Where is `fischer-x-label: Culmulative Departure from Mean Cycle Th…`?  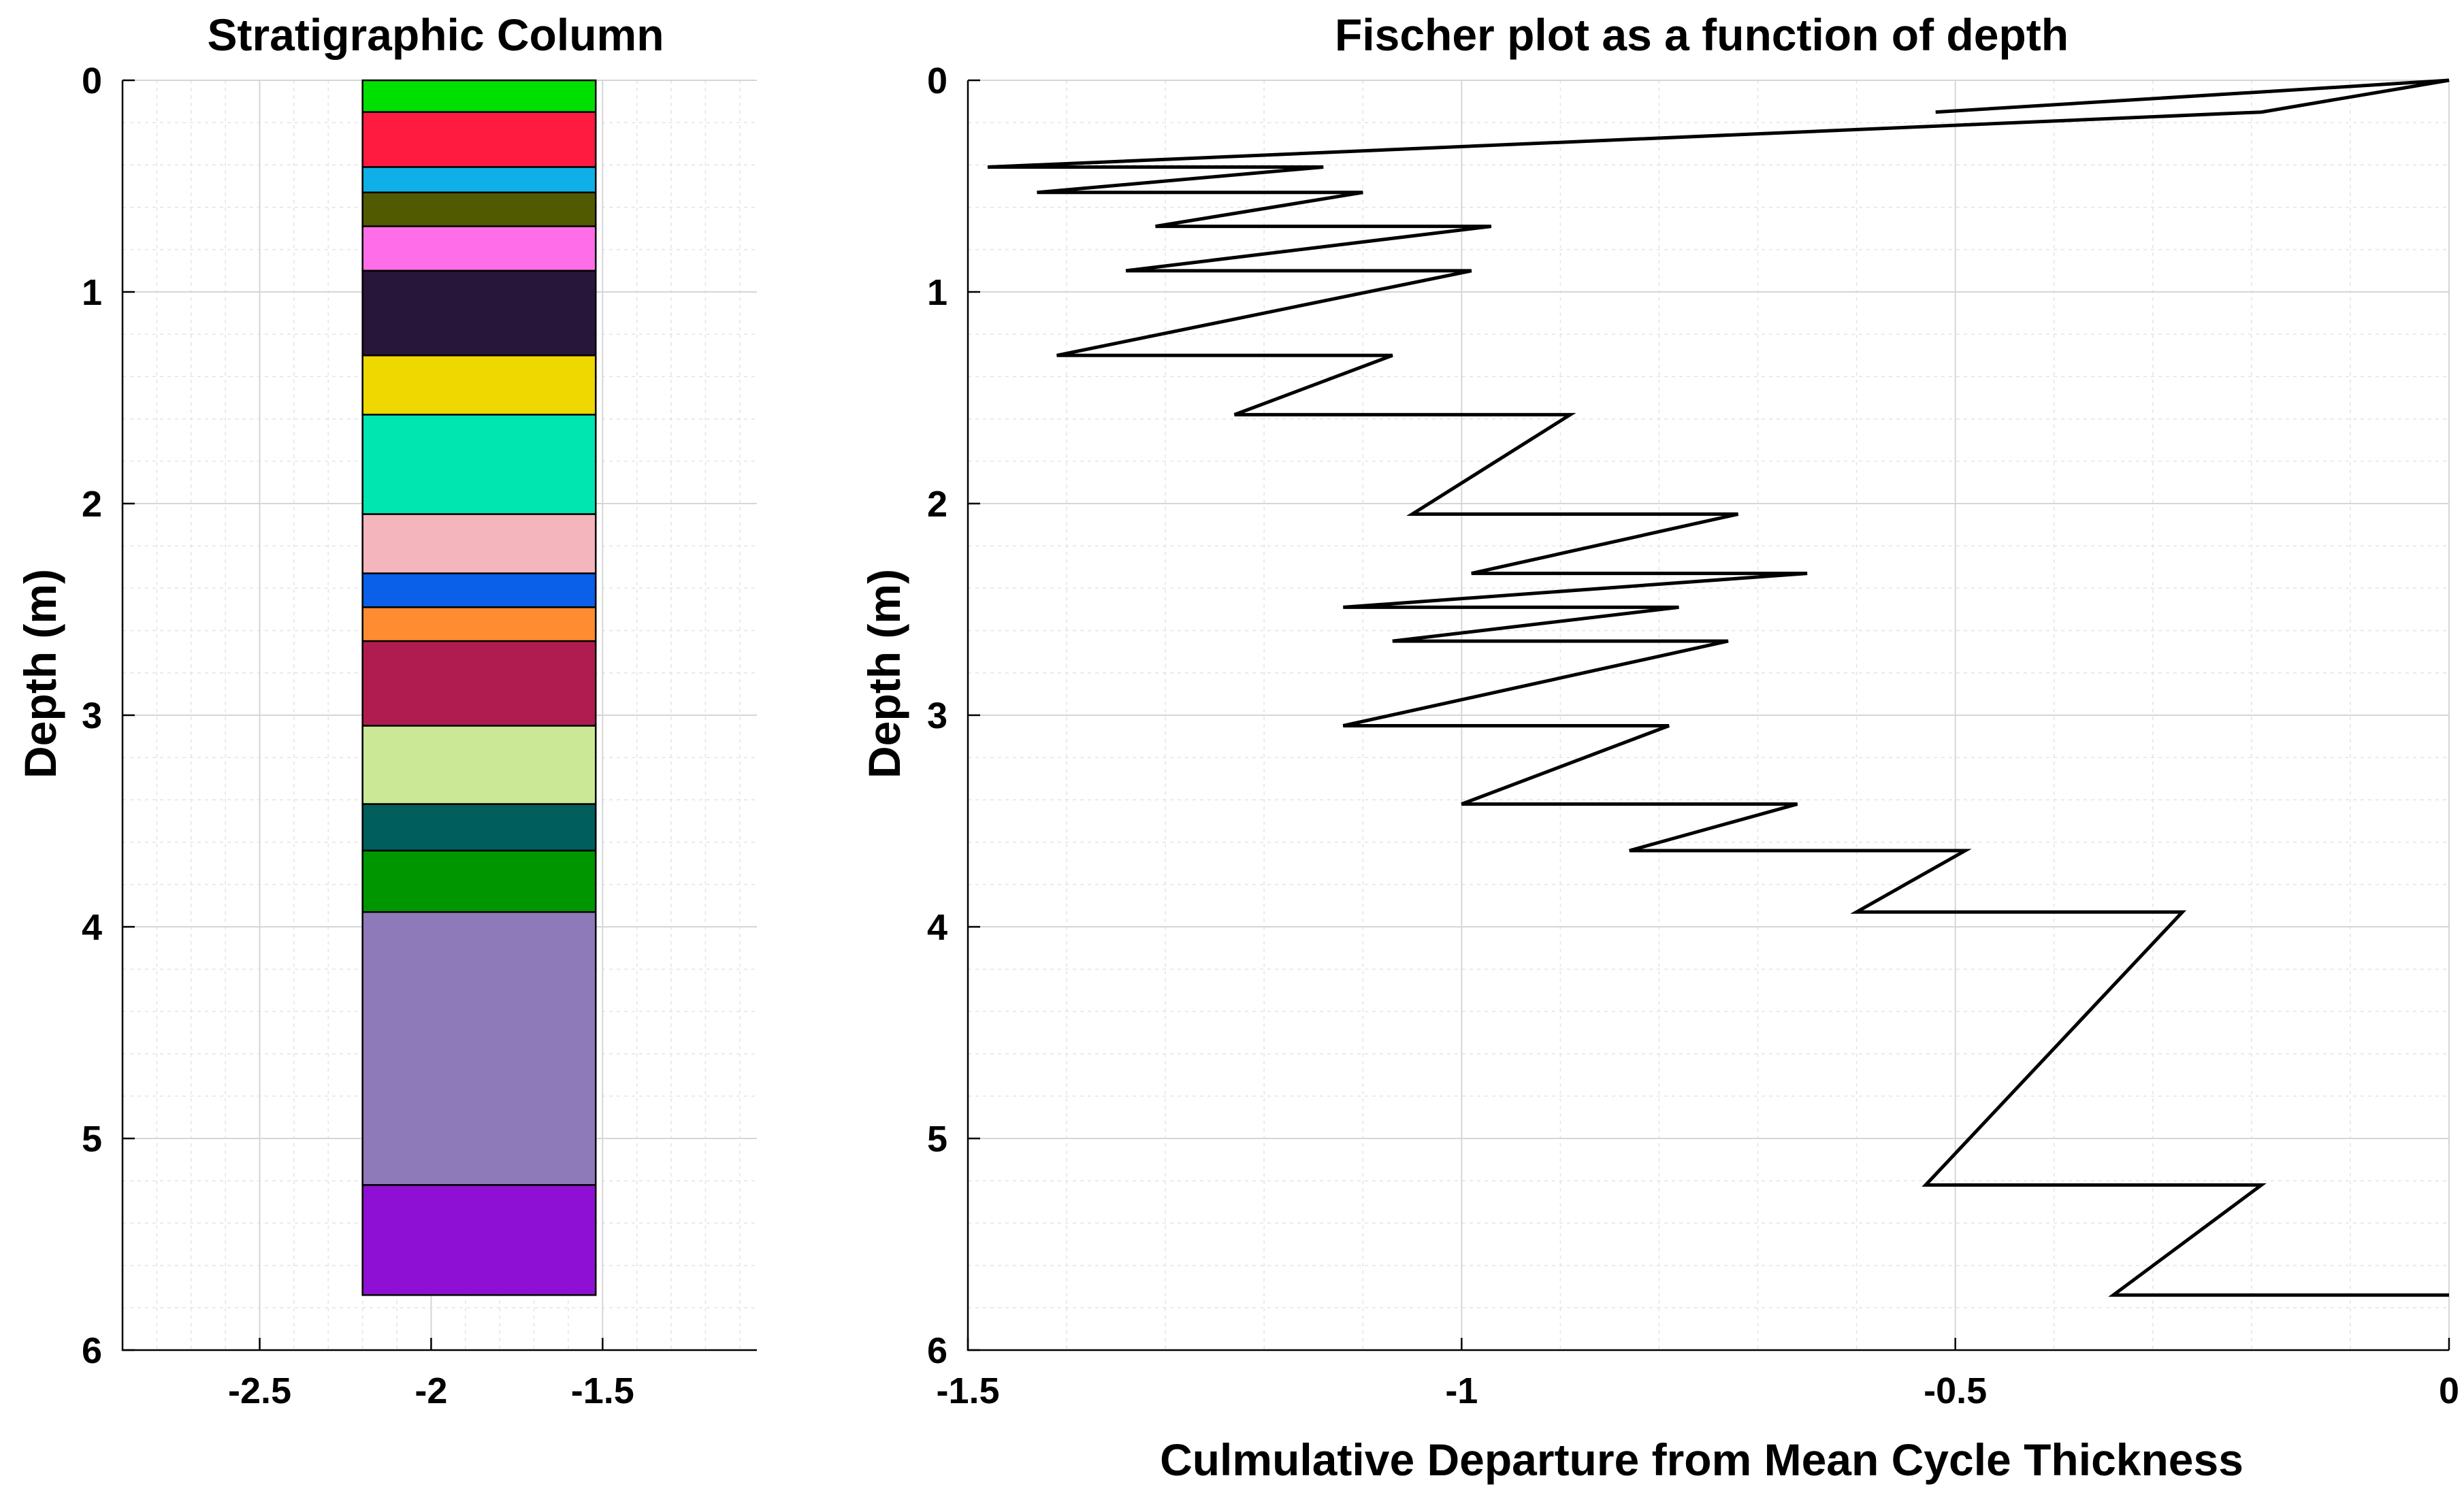 fischer-x-label: Culmulative Departure from Mean Cycle Th… is located at coordinates (1701, 1459).